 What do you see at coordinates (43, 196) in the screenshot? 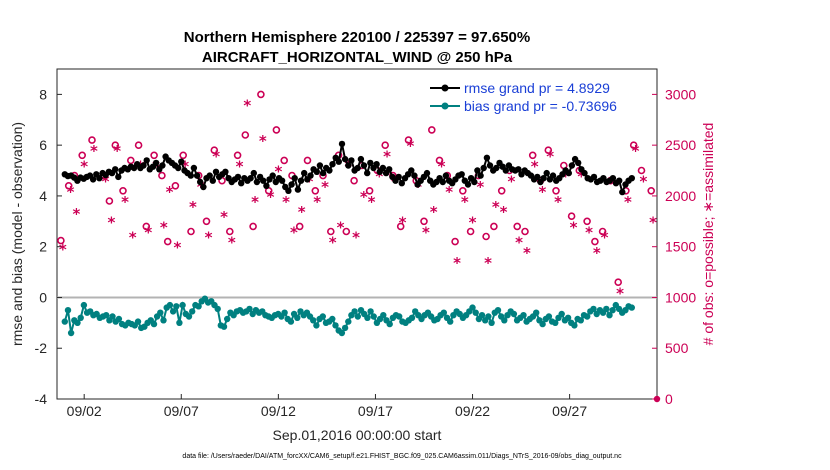
I see `y-tick-label: 4` at bounding box center [43, 196].